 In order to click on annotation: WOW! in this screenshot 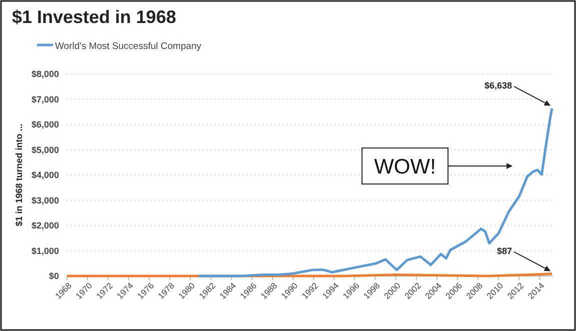, I will do `click(405, 166)`.